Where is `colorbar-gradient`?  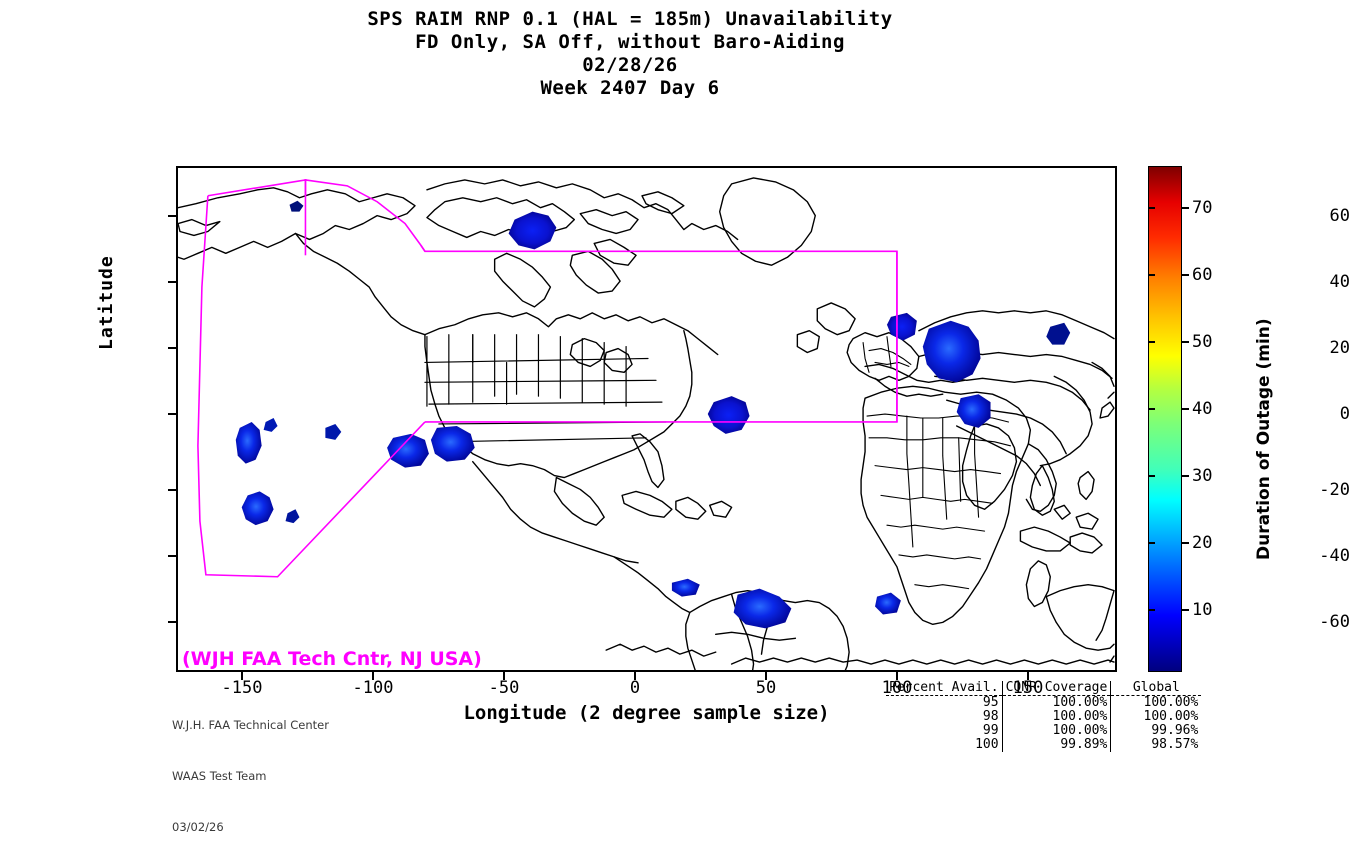 colorbar-gradient is located at coordinates (1165, 419).